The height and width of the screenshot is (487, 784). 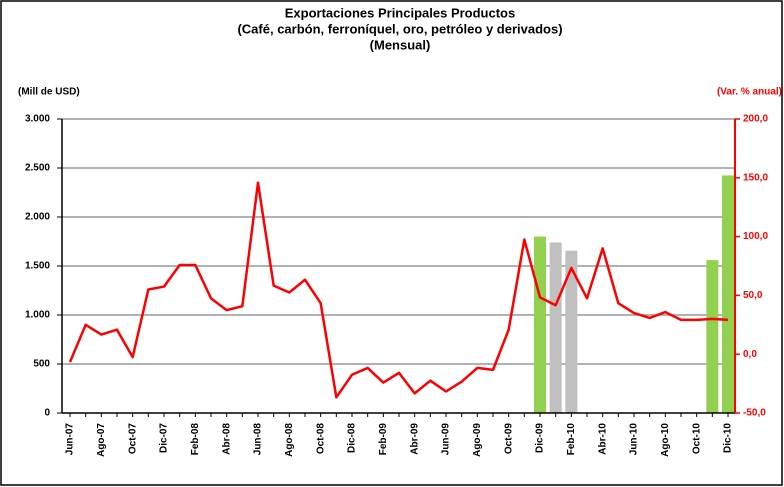 What do you see at coordinates (37, 168) in the screenshot?
I see `y-tick-label: 2.500` at bounding box center [37, 168].